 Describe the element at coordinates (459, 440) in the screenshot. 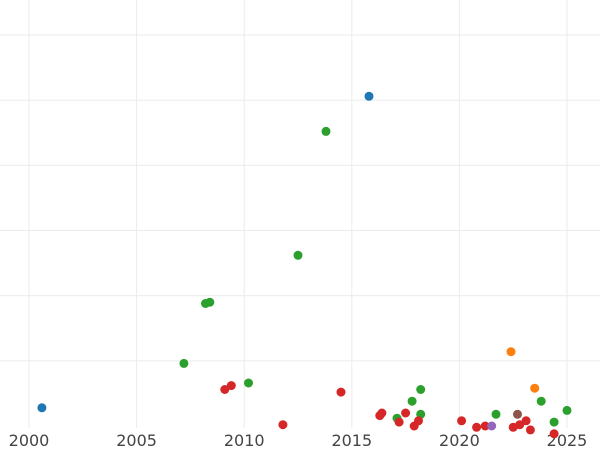

I see `x-tick-label: 2020` at that location.